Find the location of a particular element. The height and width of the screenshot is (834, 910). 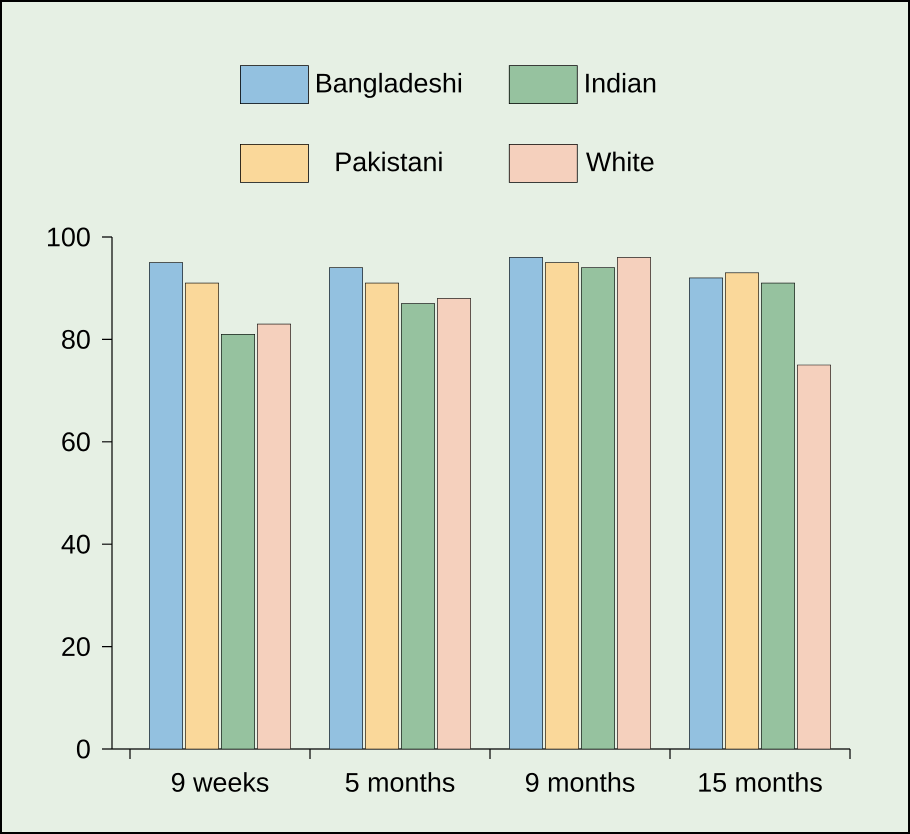

y-tick-label: 40 is located at coordinates (76, 544).